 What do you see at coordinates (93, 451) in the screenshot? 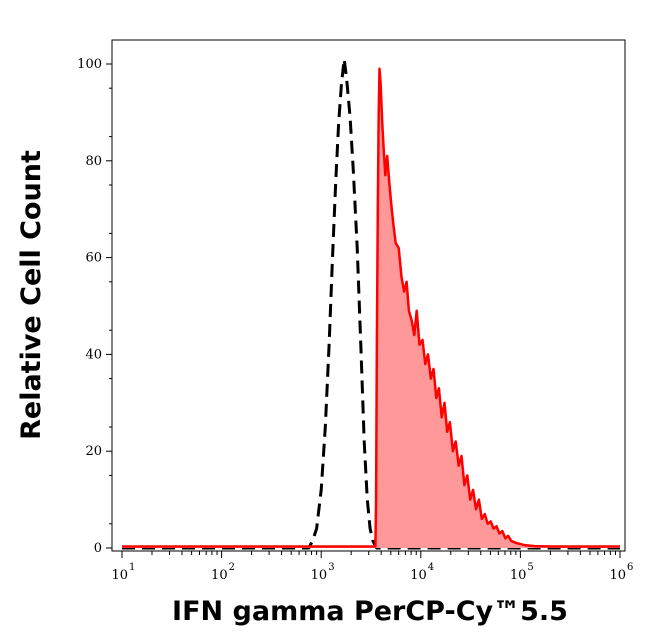
I see `y-tick-label: 20` at bounding box center [93, 451].